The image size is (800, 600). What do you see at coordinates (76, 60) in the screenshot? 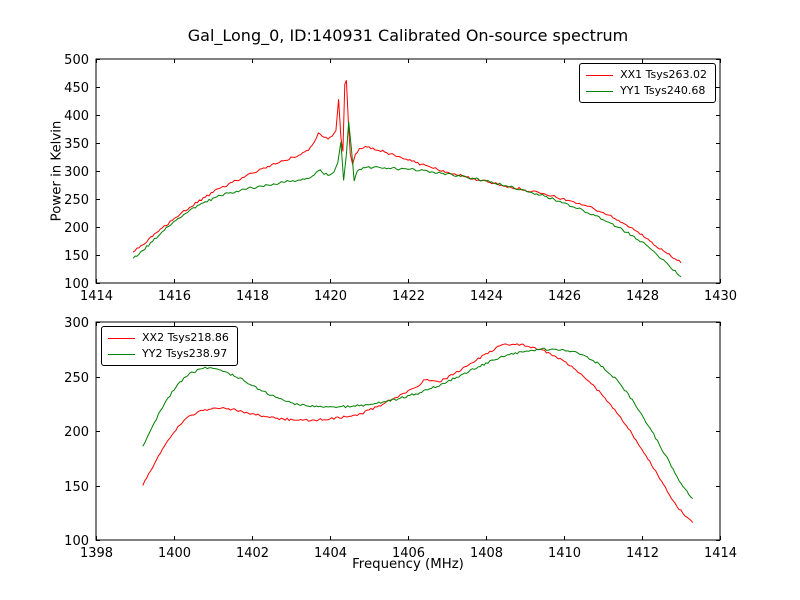
I see `y-tick-label: 500` at bounding box center [76, 60].